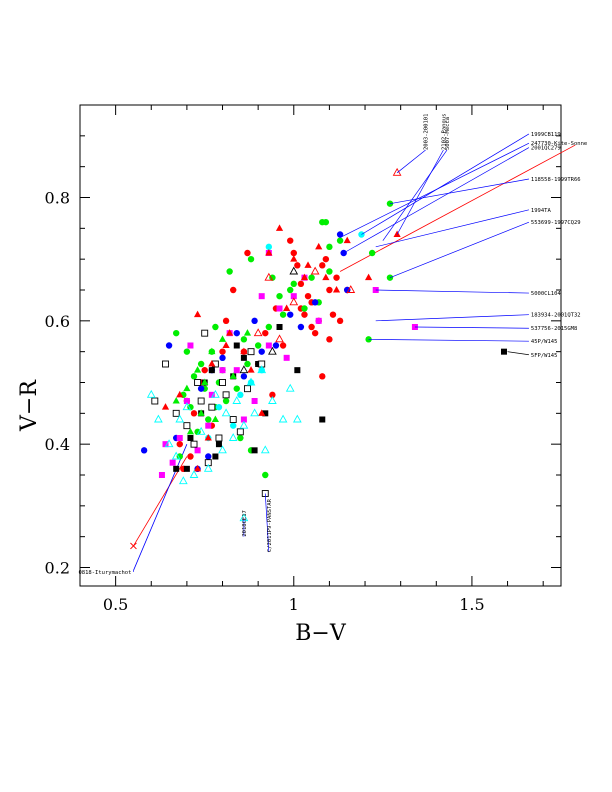 This screenshot has height=792, width=612. Describe the element at coordinates (556, 223) in the screenshot. I see `annotation-label: 553699-1997CQ29` at that location.